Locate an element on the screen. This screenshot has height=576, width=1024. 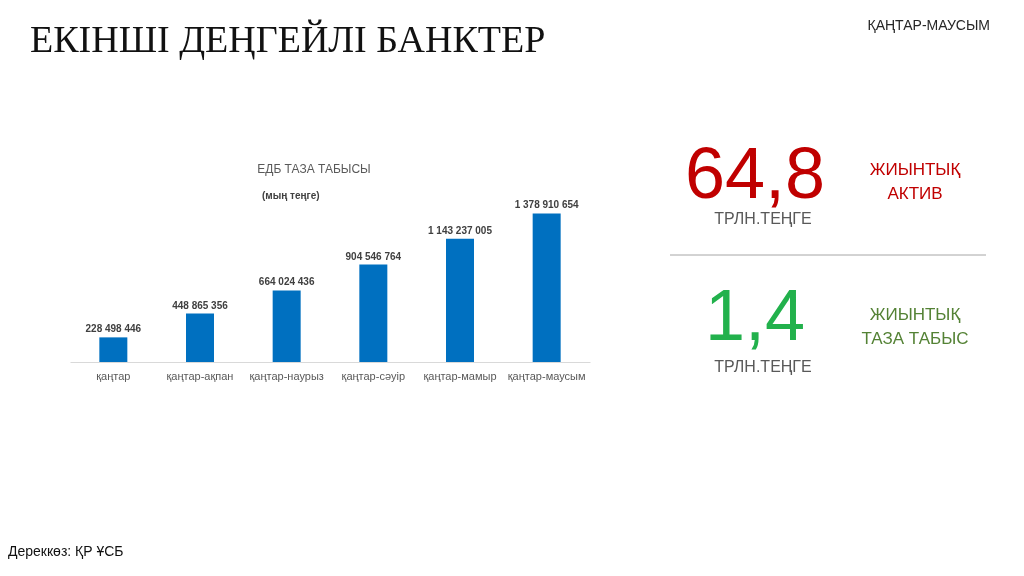
data-label: 228 498 446 is located at coordinates (113, 329).